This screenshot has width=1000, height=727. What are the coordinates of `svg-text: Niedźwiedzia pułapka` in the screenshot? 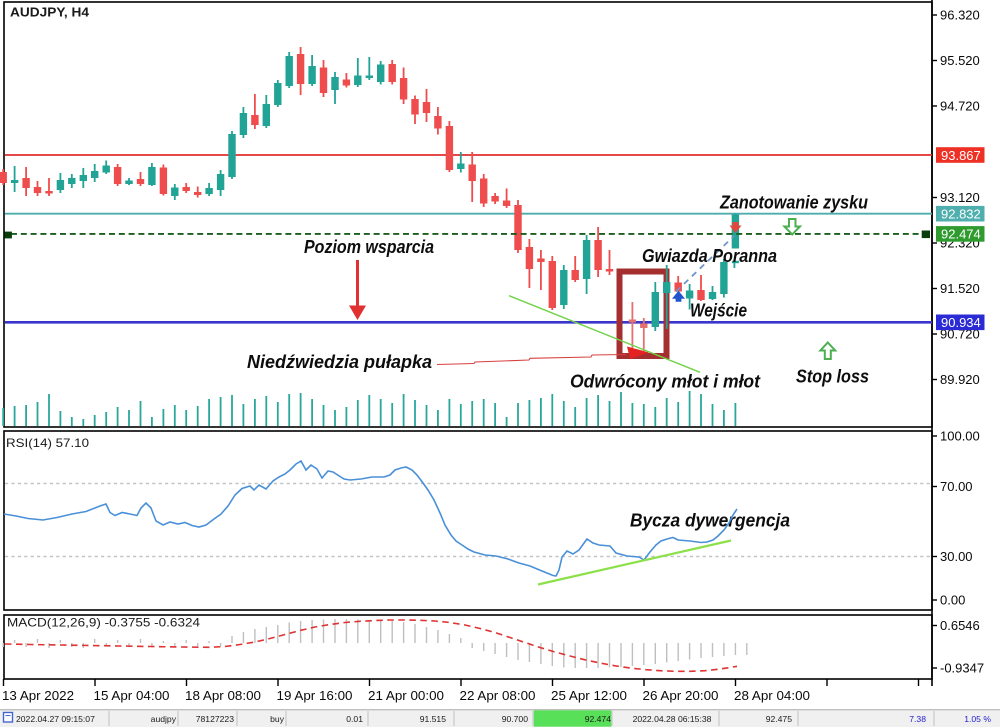 It's located at (339, 362).